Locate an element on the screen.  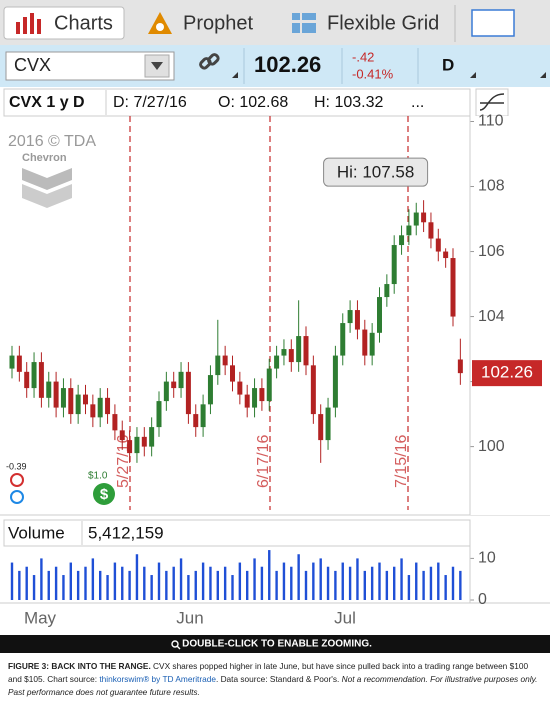
chart-title: CVX 1 y D is located at coordinates (47, 102).